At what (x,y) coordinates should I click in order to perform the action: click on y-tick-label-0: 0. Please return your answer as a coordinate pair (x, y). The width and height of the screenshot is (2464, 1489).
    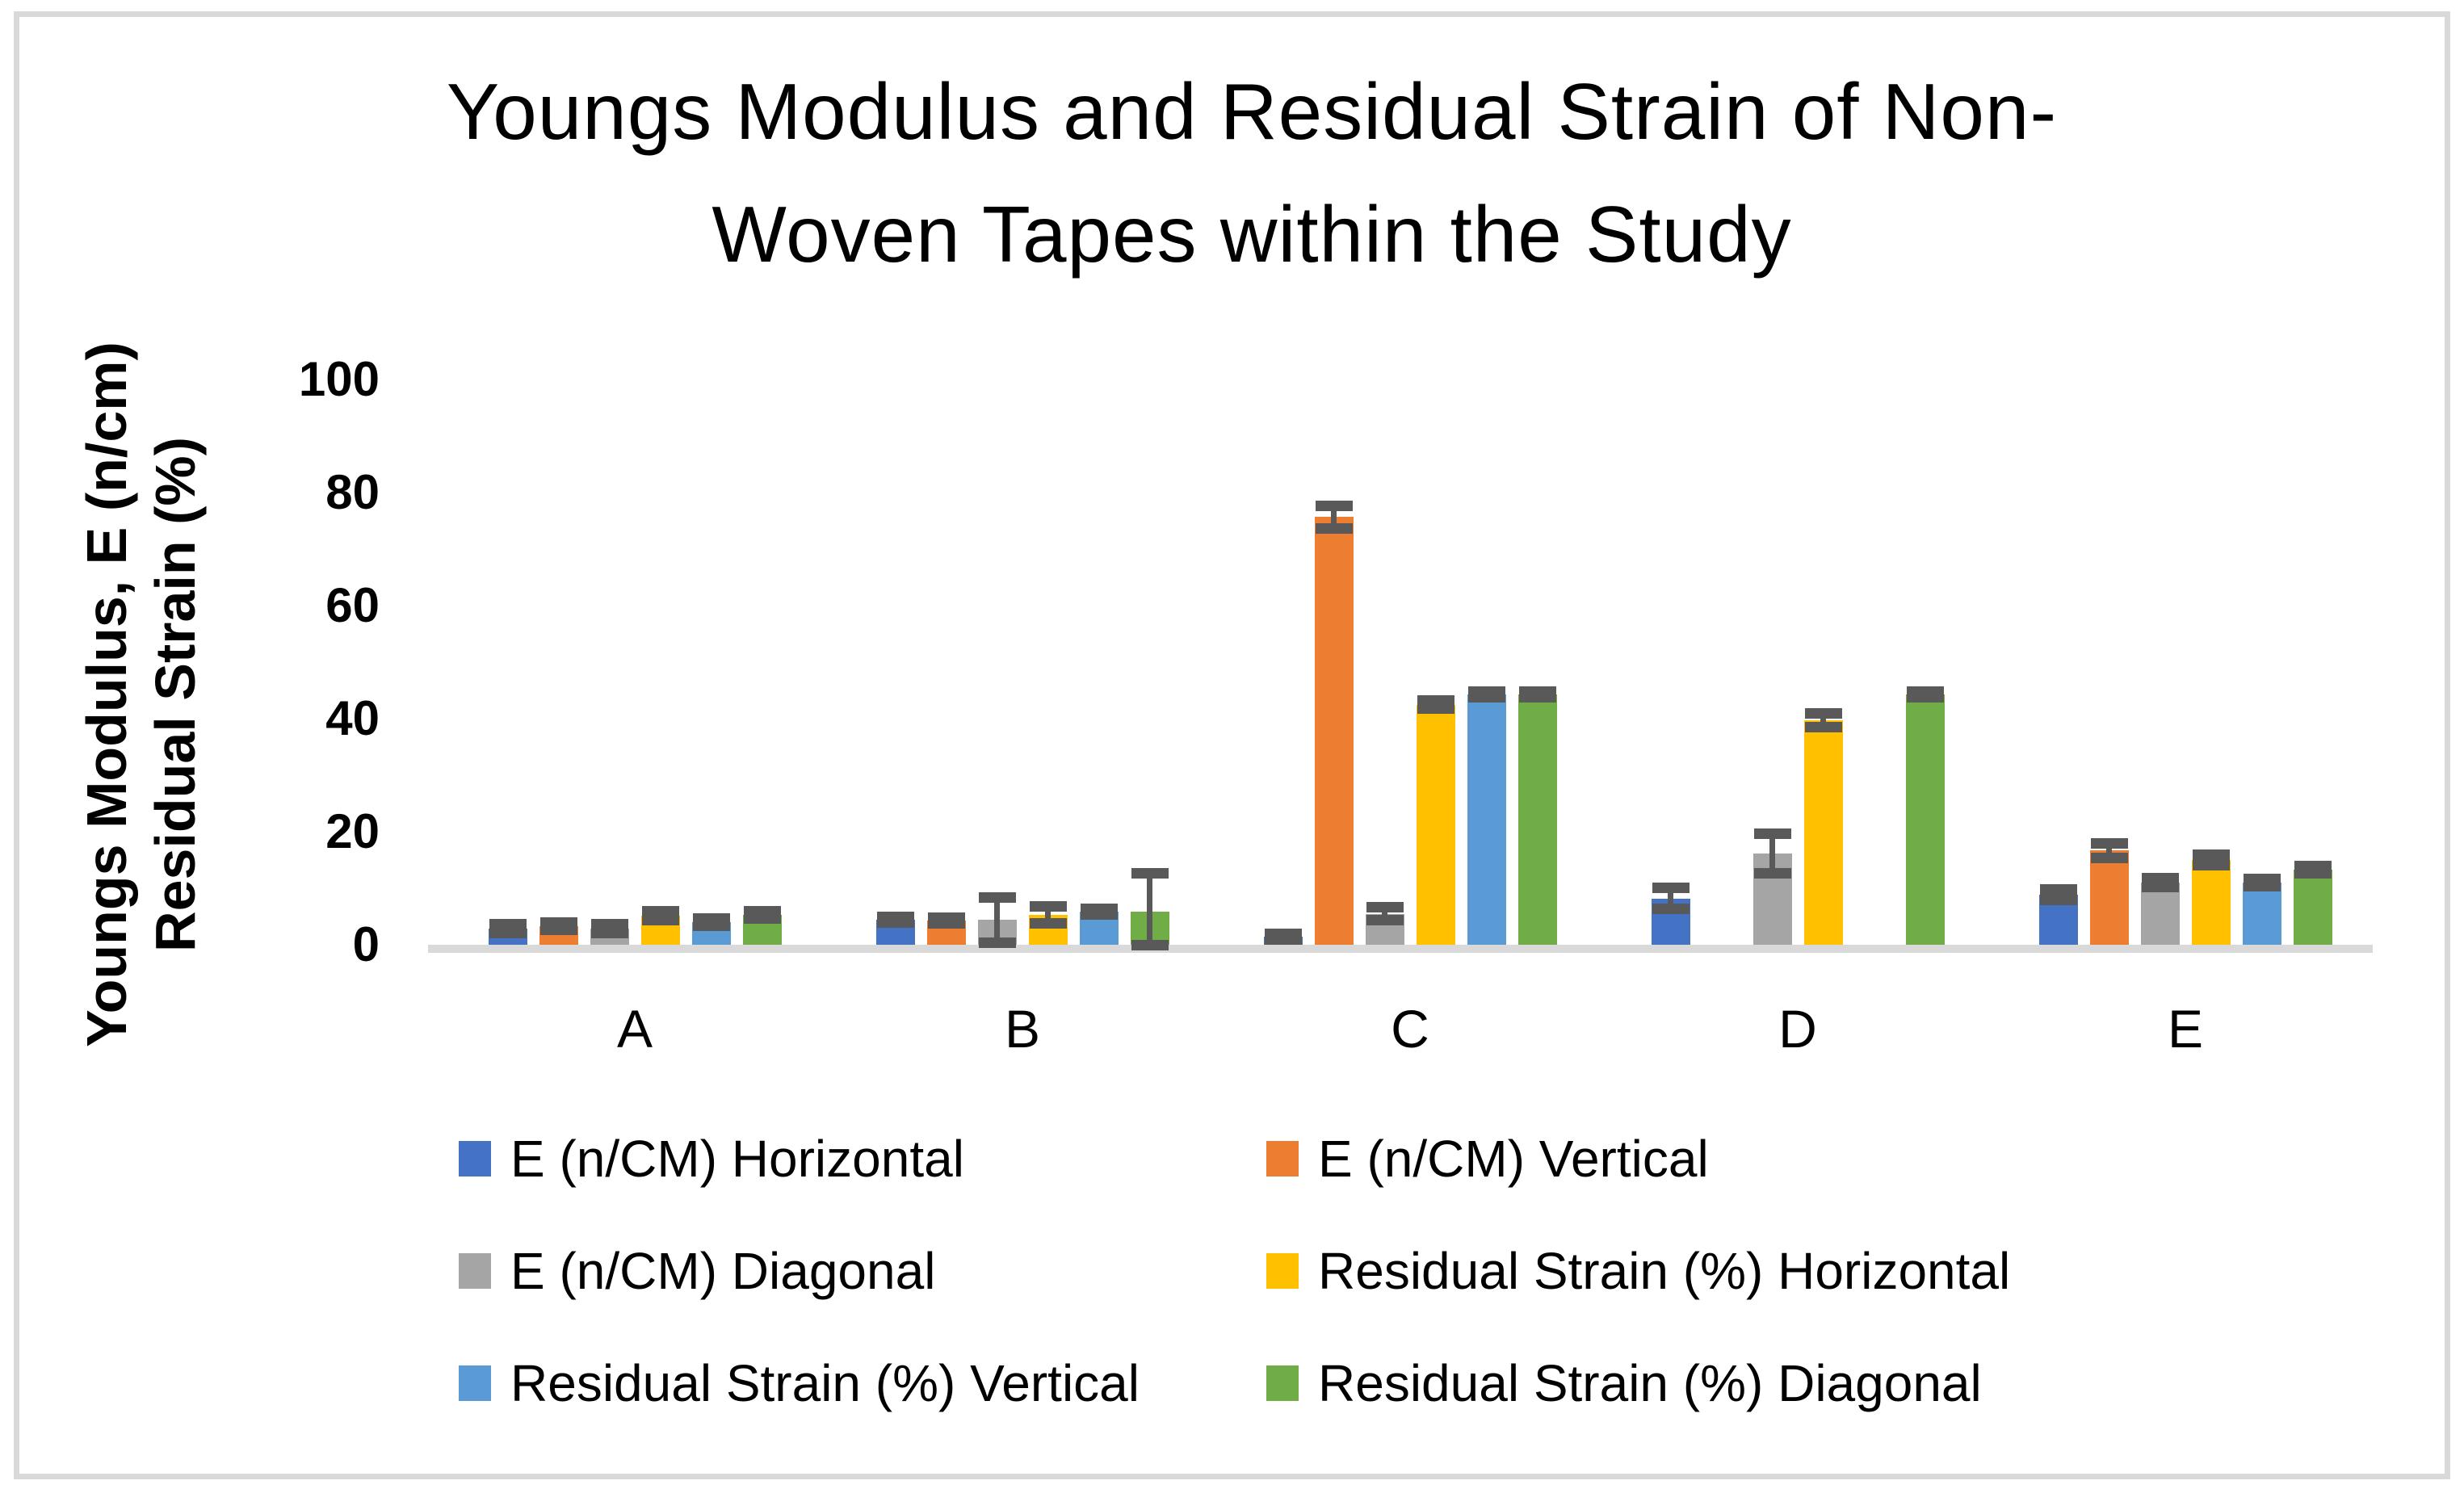
    Looking at the image, I should click on (366, 944).